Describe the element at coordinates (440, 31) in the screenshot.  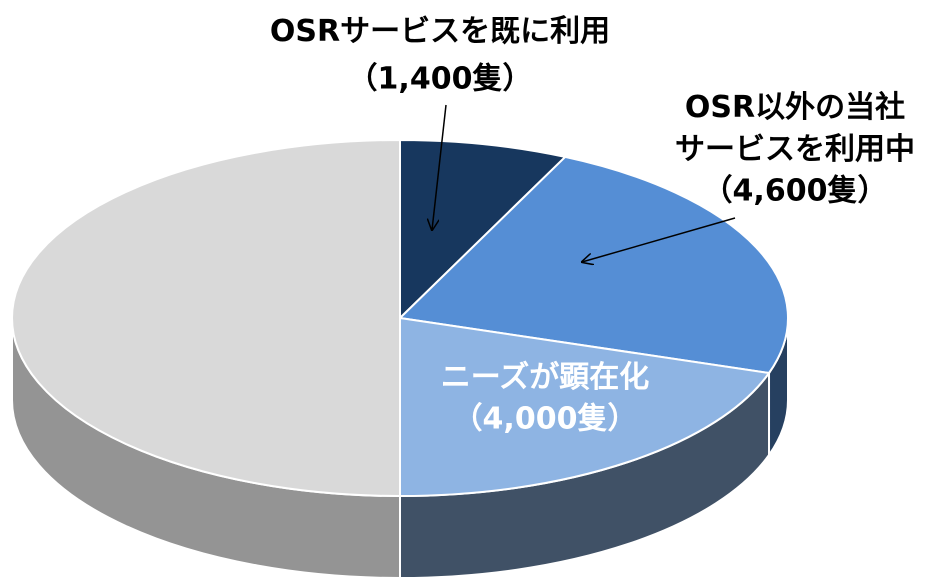
I see `slice-label: OSRサービスを既に利用` at that location.